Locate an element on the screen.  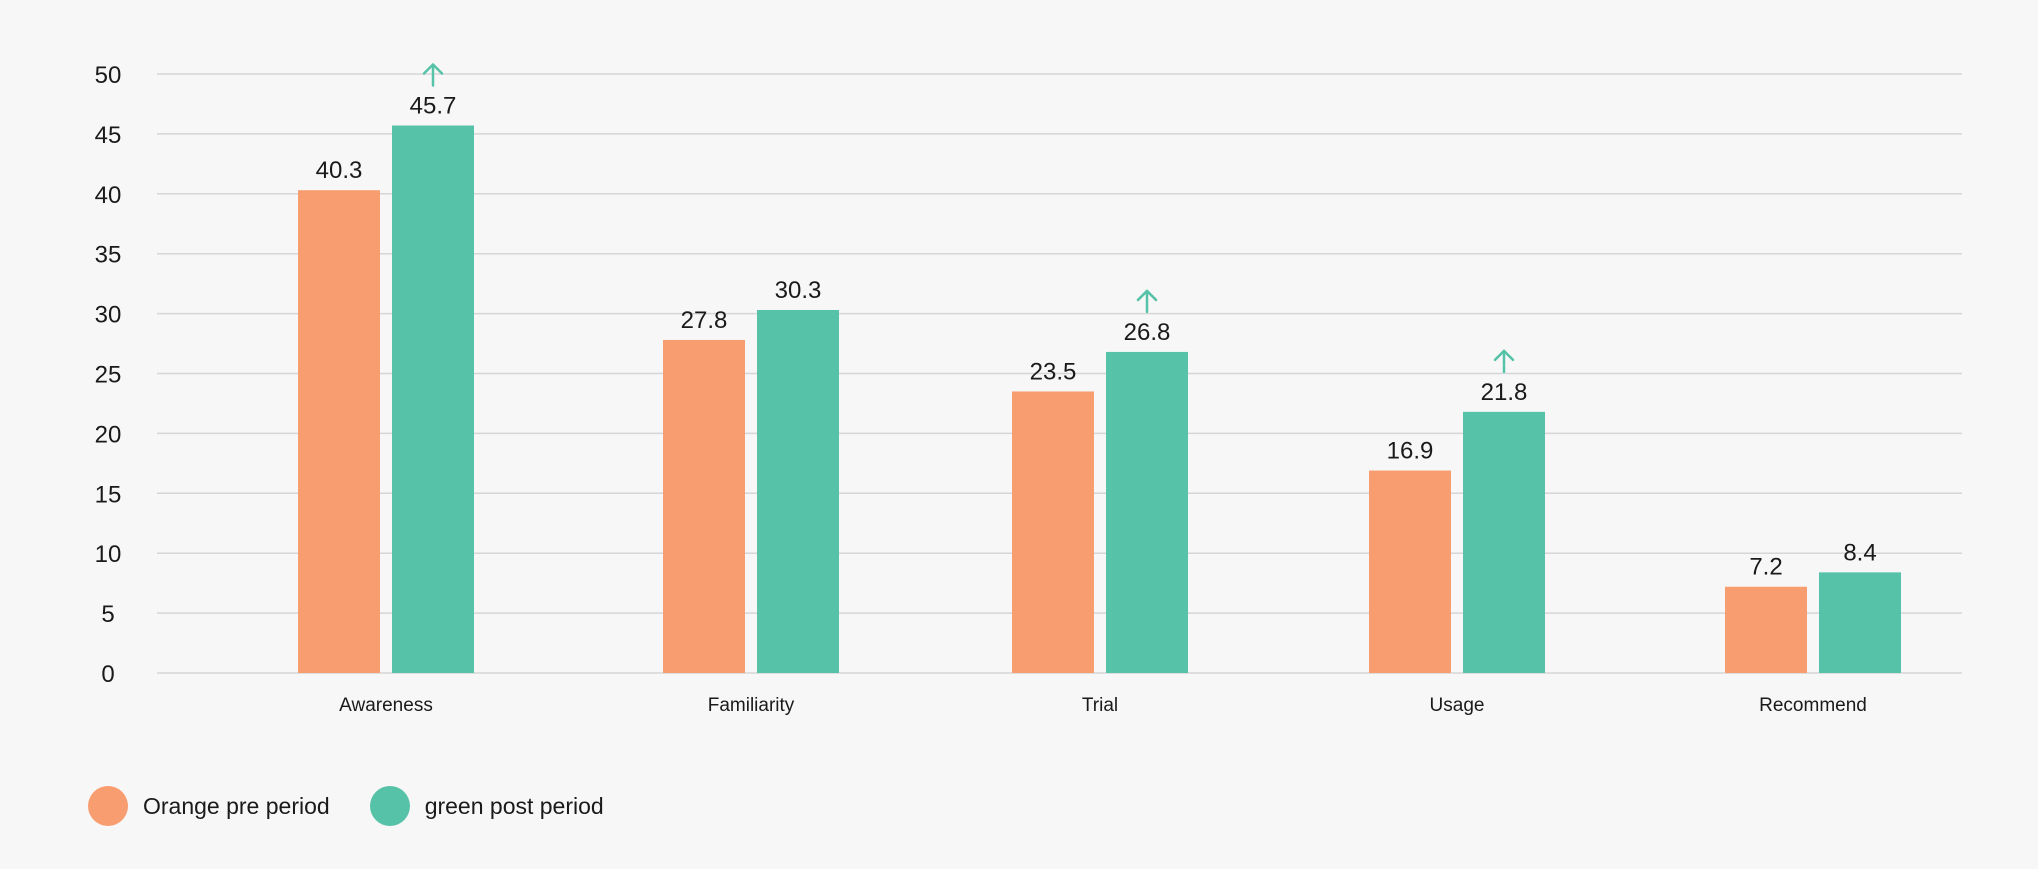
bar-recommend-post is located at coordinates (1860, 622).